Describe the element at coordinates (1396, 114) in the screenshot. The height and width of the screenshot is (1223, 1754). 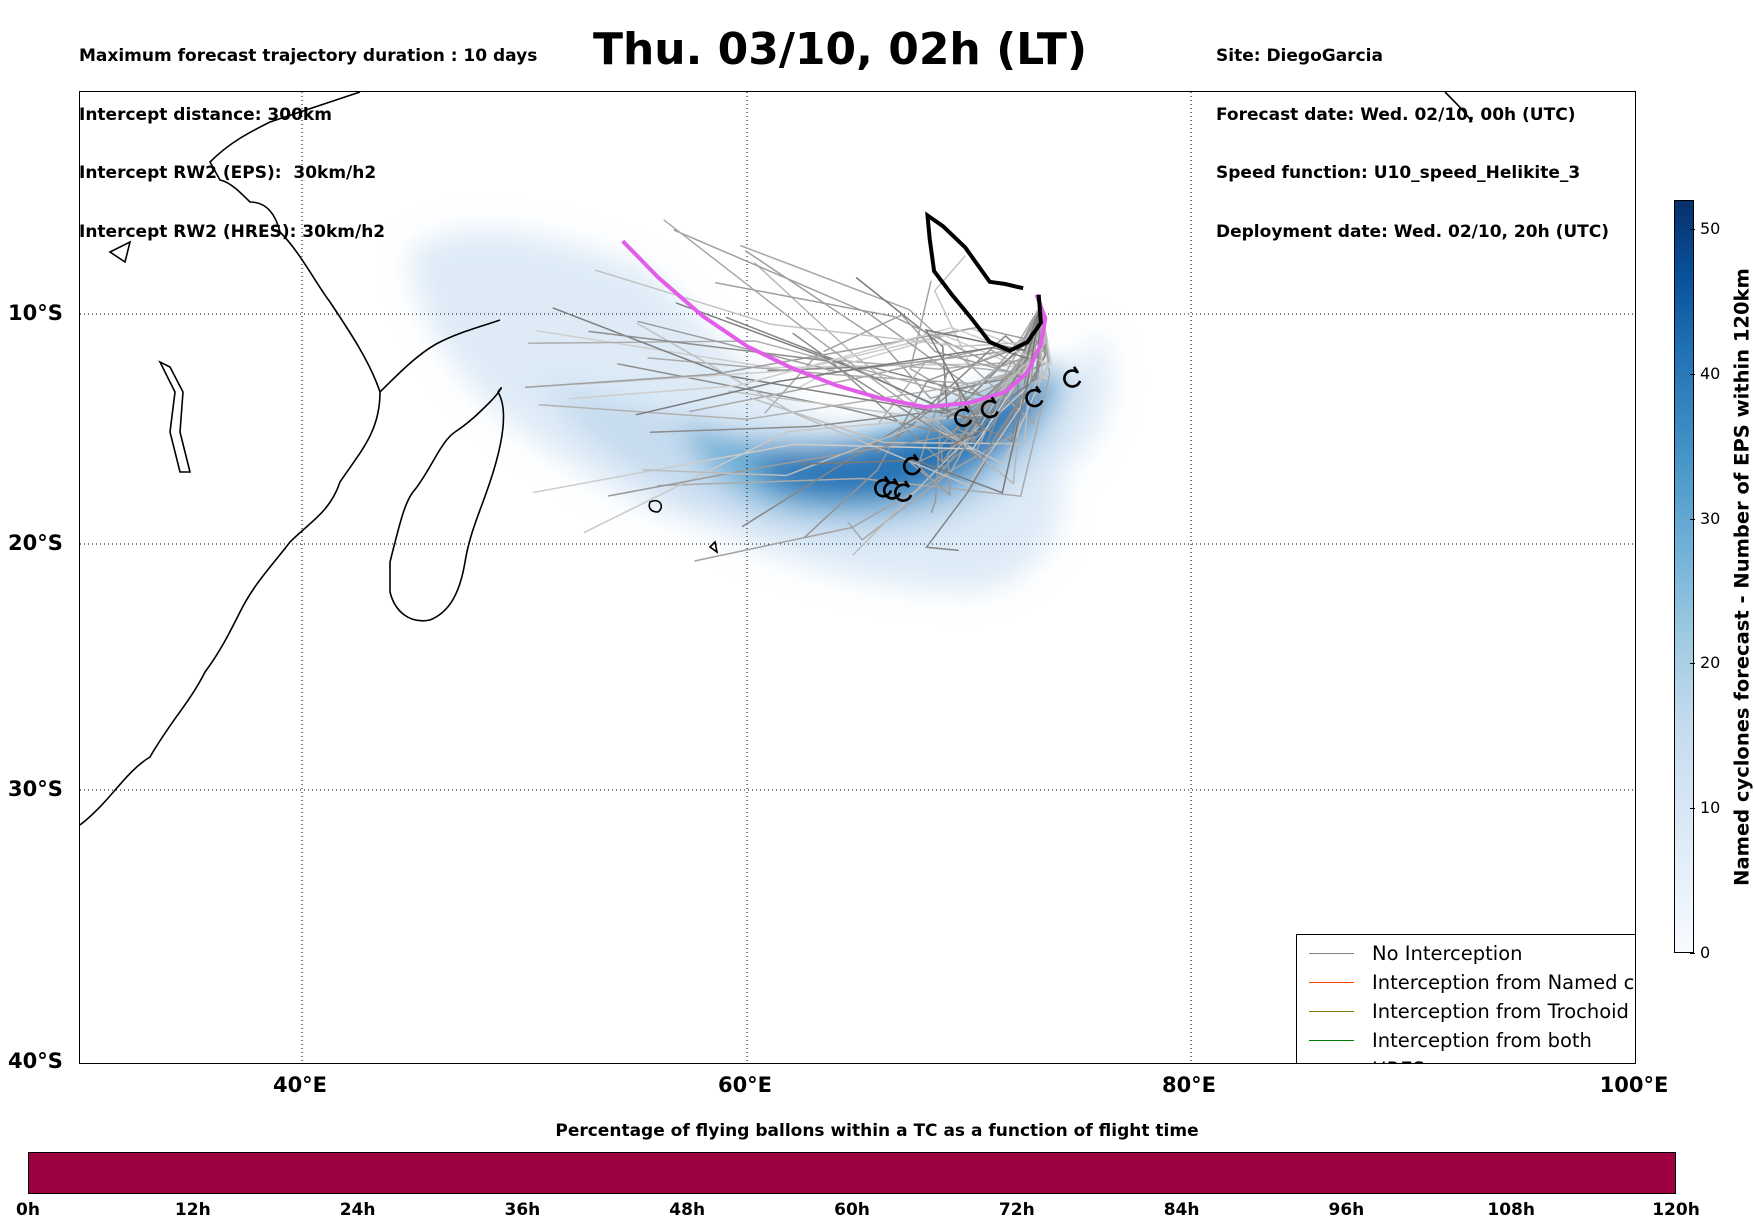
I see `site-line: Forecast date: Wed. 02/10, 00h (UTC)` at that location.